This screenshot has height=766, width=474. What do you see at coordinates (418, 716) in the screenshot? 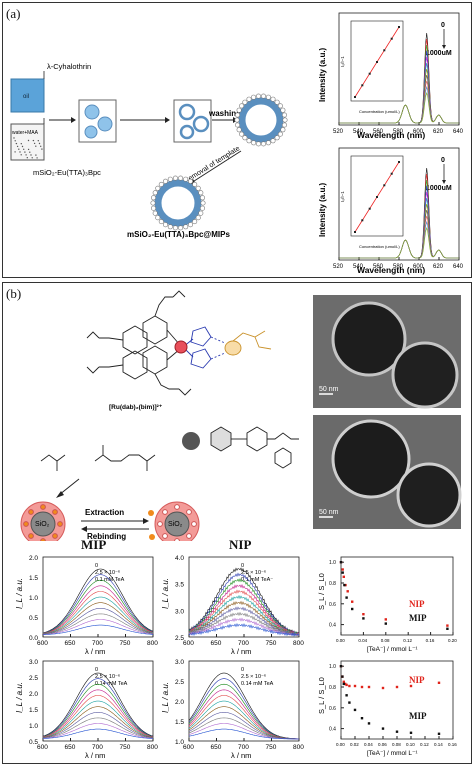
I see `mip-series-label: MIP` at bounding box center [418, 716].